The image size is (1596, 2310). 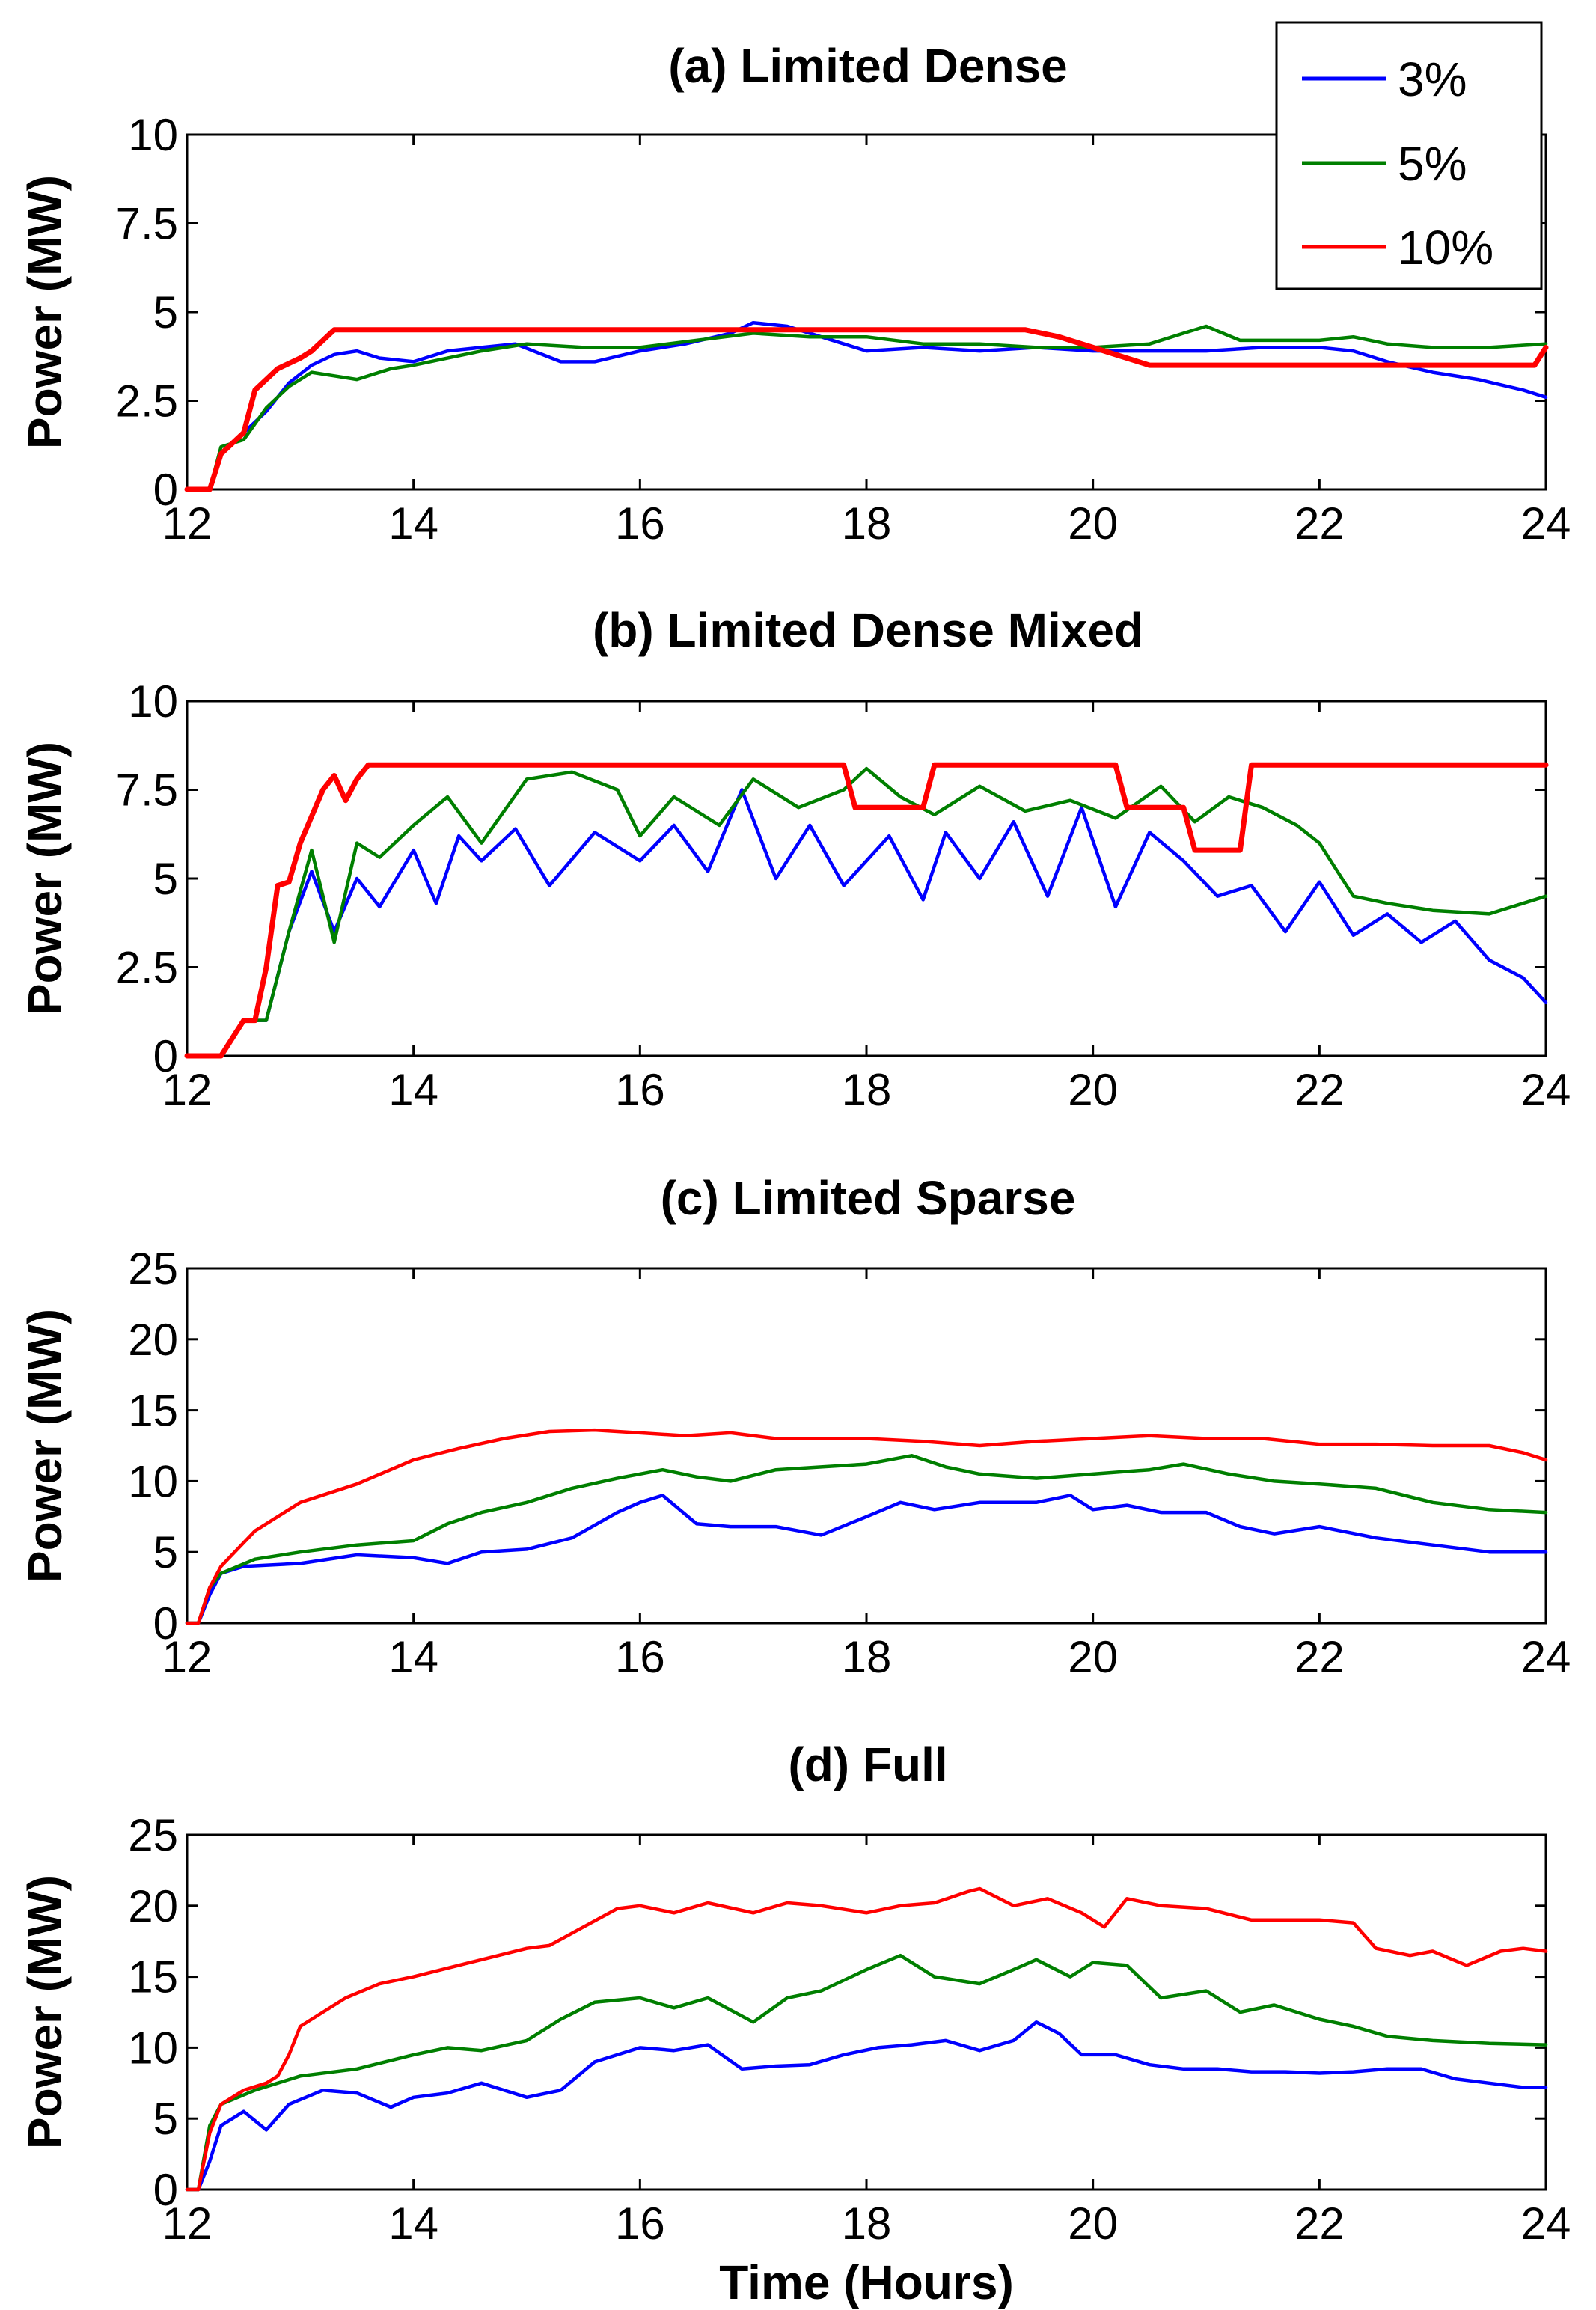 I want to click on panel-c-series-10pct, so click(x=866, y=1527).